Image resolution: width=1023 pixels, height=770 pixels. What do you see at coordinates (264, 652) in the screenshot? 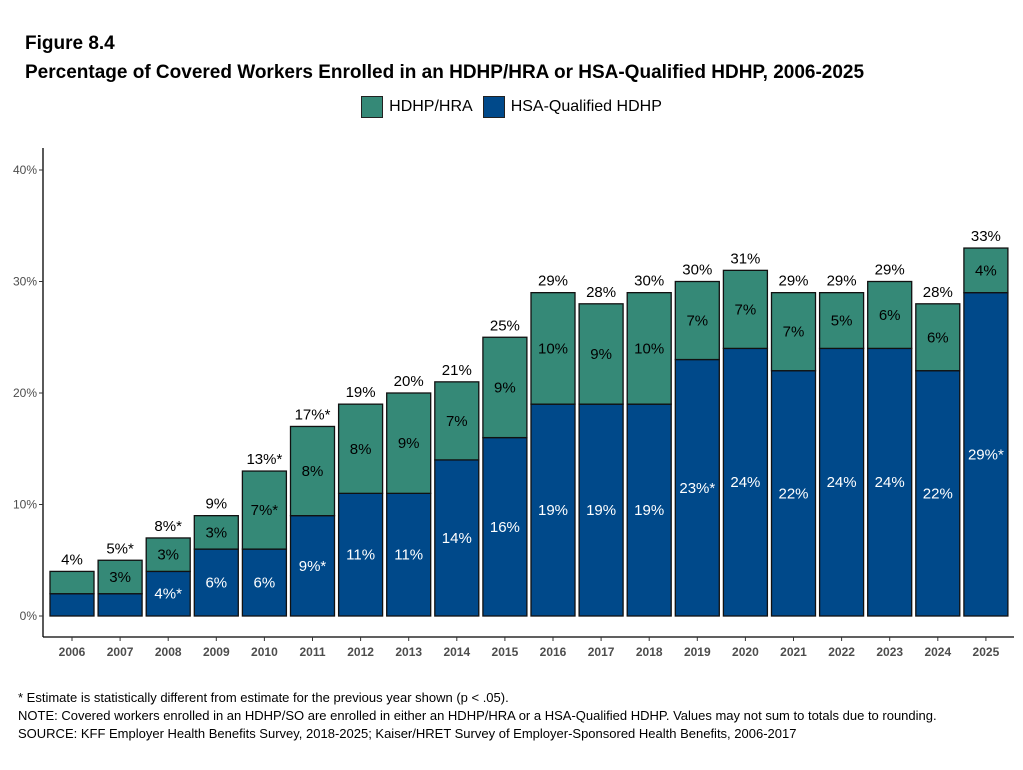
I see `x-tick-label: 2010` at bounding box center [264, 652].